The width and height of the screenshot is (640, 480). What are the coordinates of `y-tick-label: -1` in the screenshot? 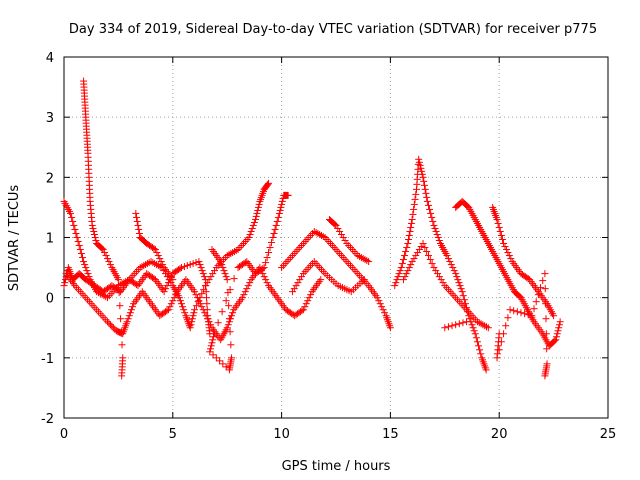 It's located at (47, 359).